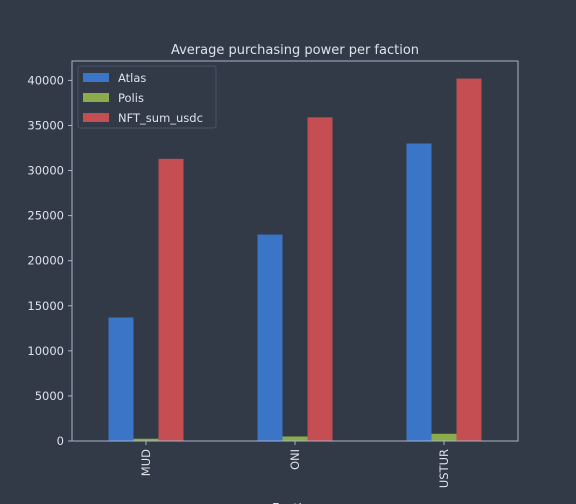 The height and width of the screenshot is (504, 576). Describe the element at coordinates (60, 441) in the screenshot. I see `y-tick-label: 0` at that location.